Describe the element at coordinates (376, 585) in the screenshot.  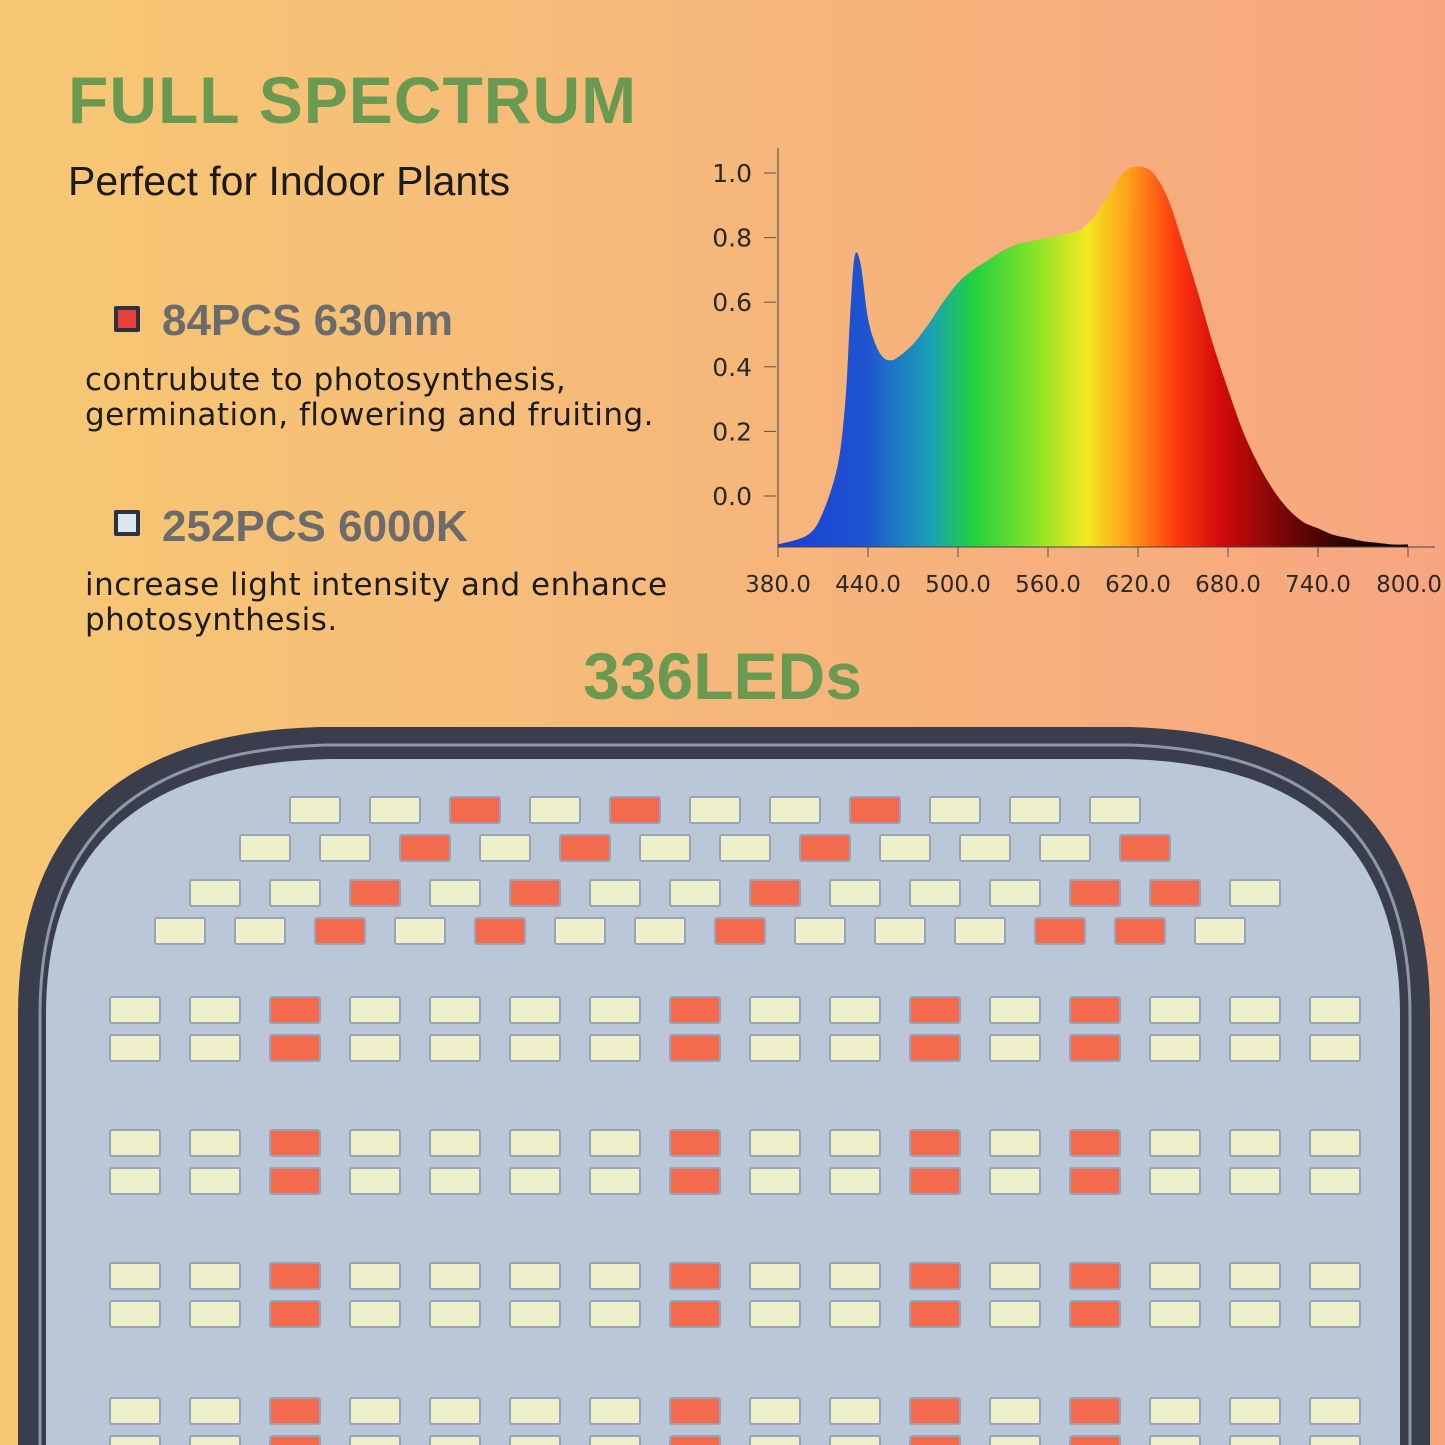
I see `white-led-desc-line-1: increase light intensity and enhance` at that location.